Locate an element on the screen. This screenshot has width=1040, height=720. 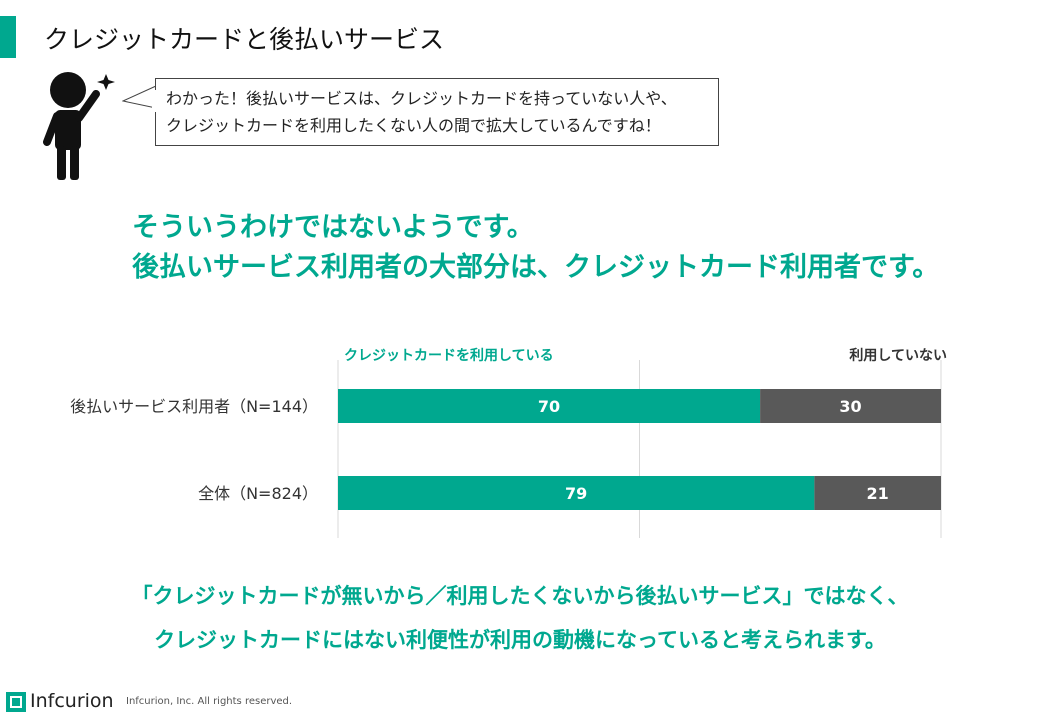
data-label: 70 is located at coordinates (549, 406).